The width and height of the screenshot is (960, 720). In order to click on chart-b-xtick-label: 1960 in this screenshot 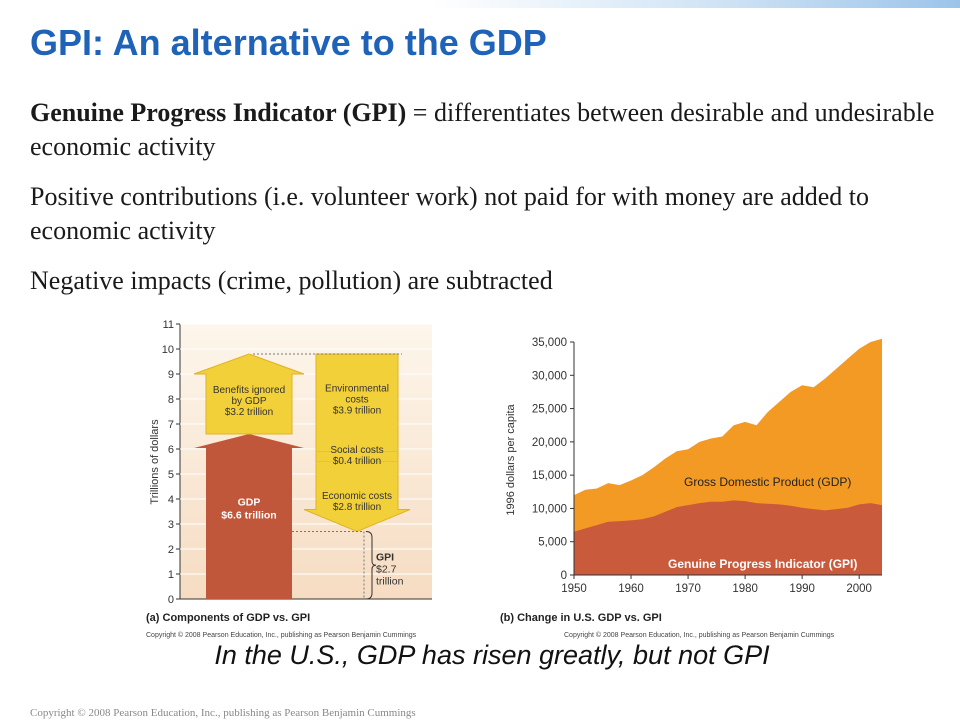, I will do `click(631, 589)`.